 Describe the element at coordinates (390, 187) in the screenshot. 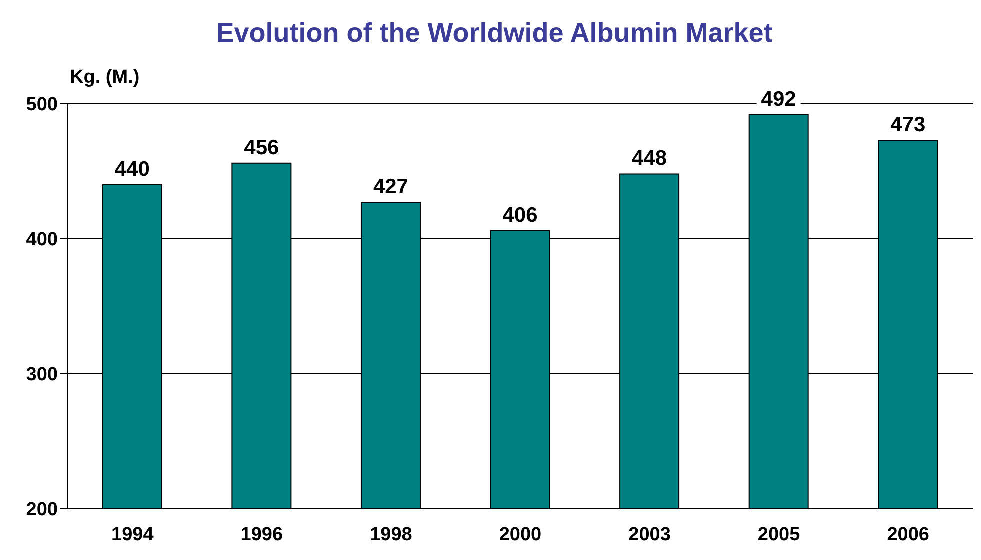

I see `data-label: 427` at that location.